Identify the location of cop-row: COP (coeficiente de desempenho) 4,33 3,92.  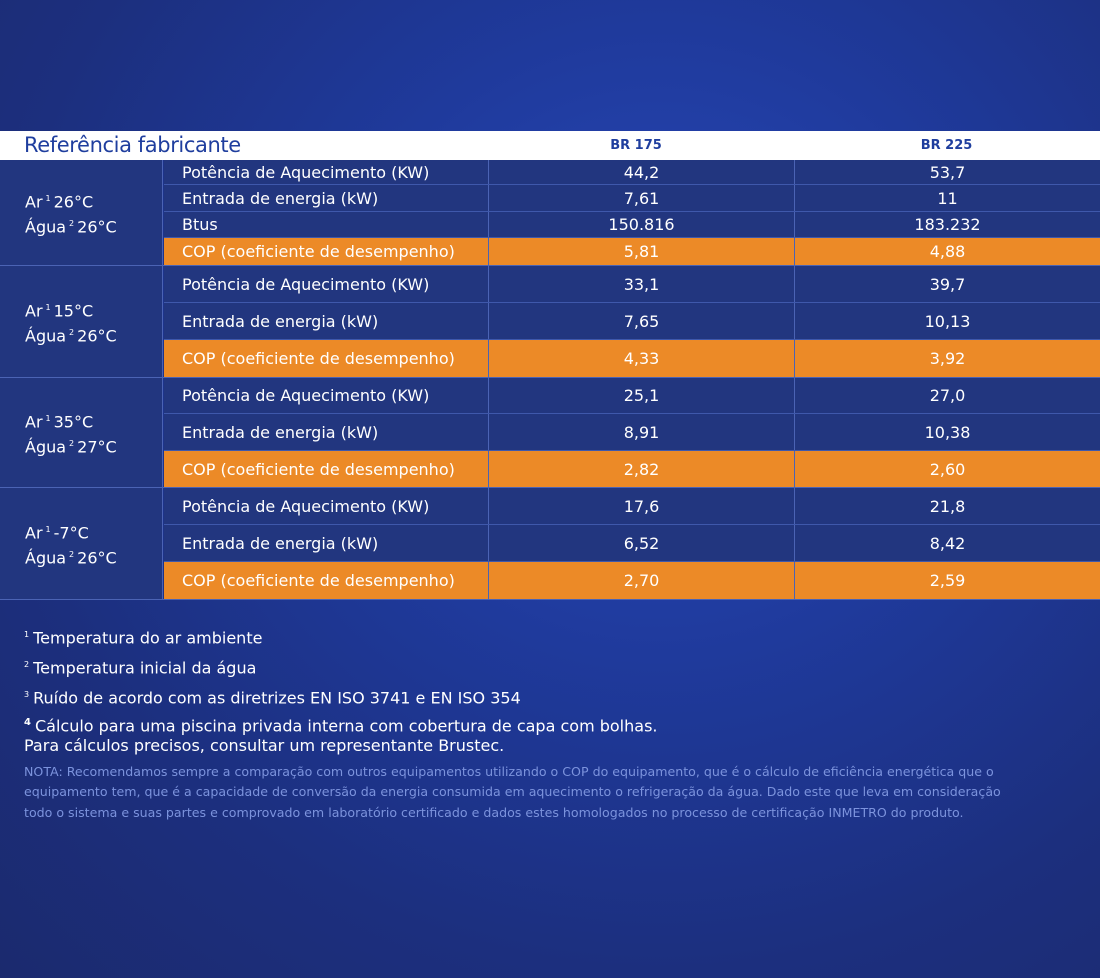
(632, 358).